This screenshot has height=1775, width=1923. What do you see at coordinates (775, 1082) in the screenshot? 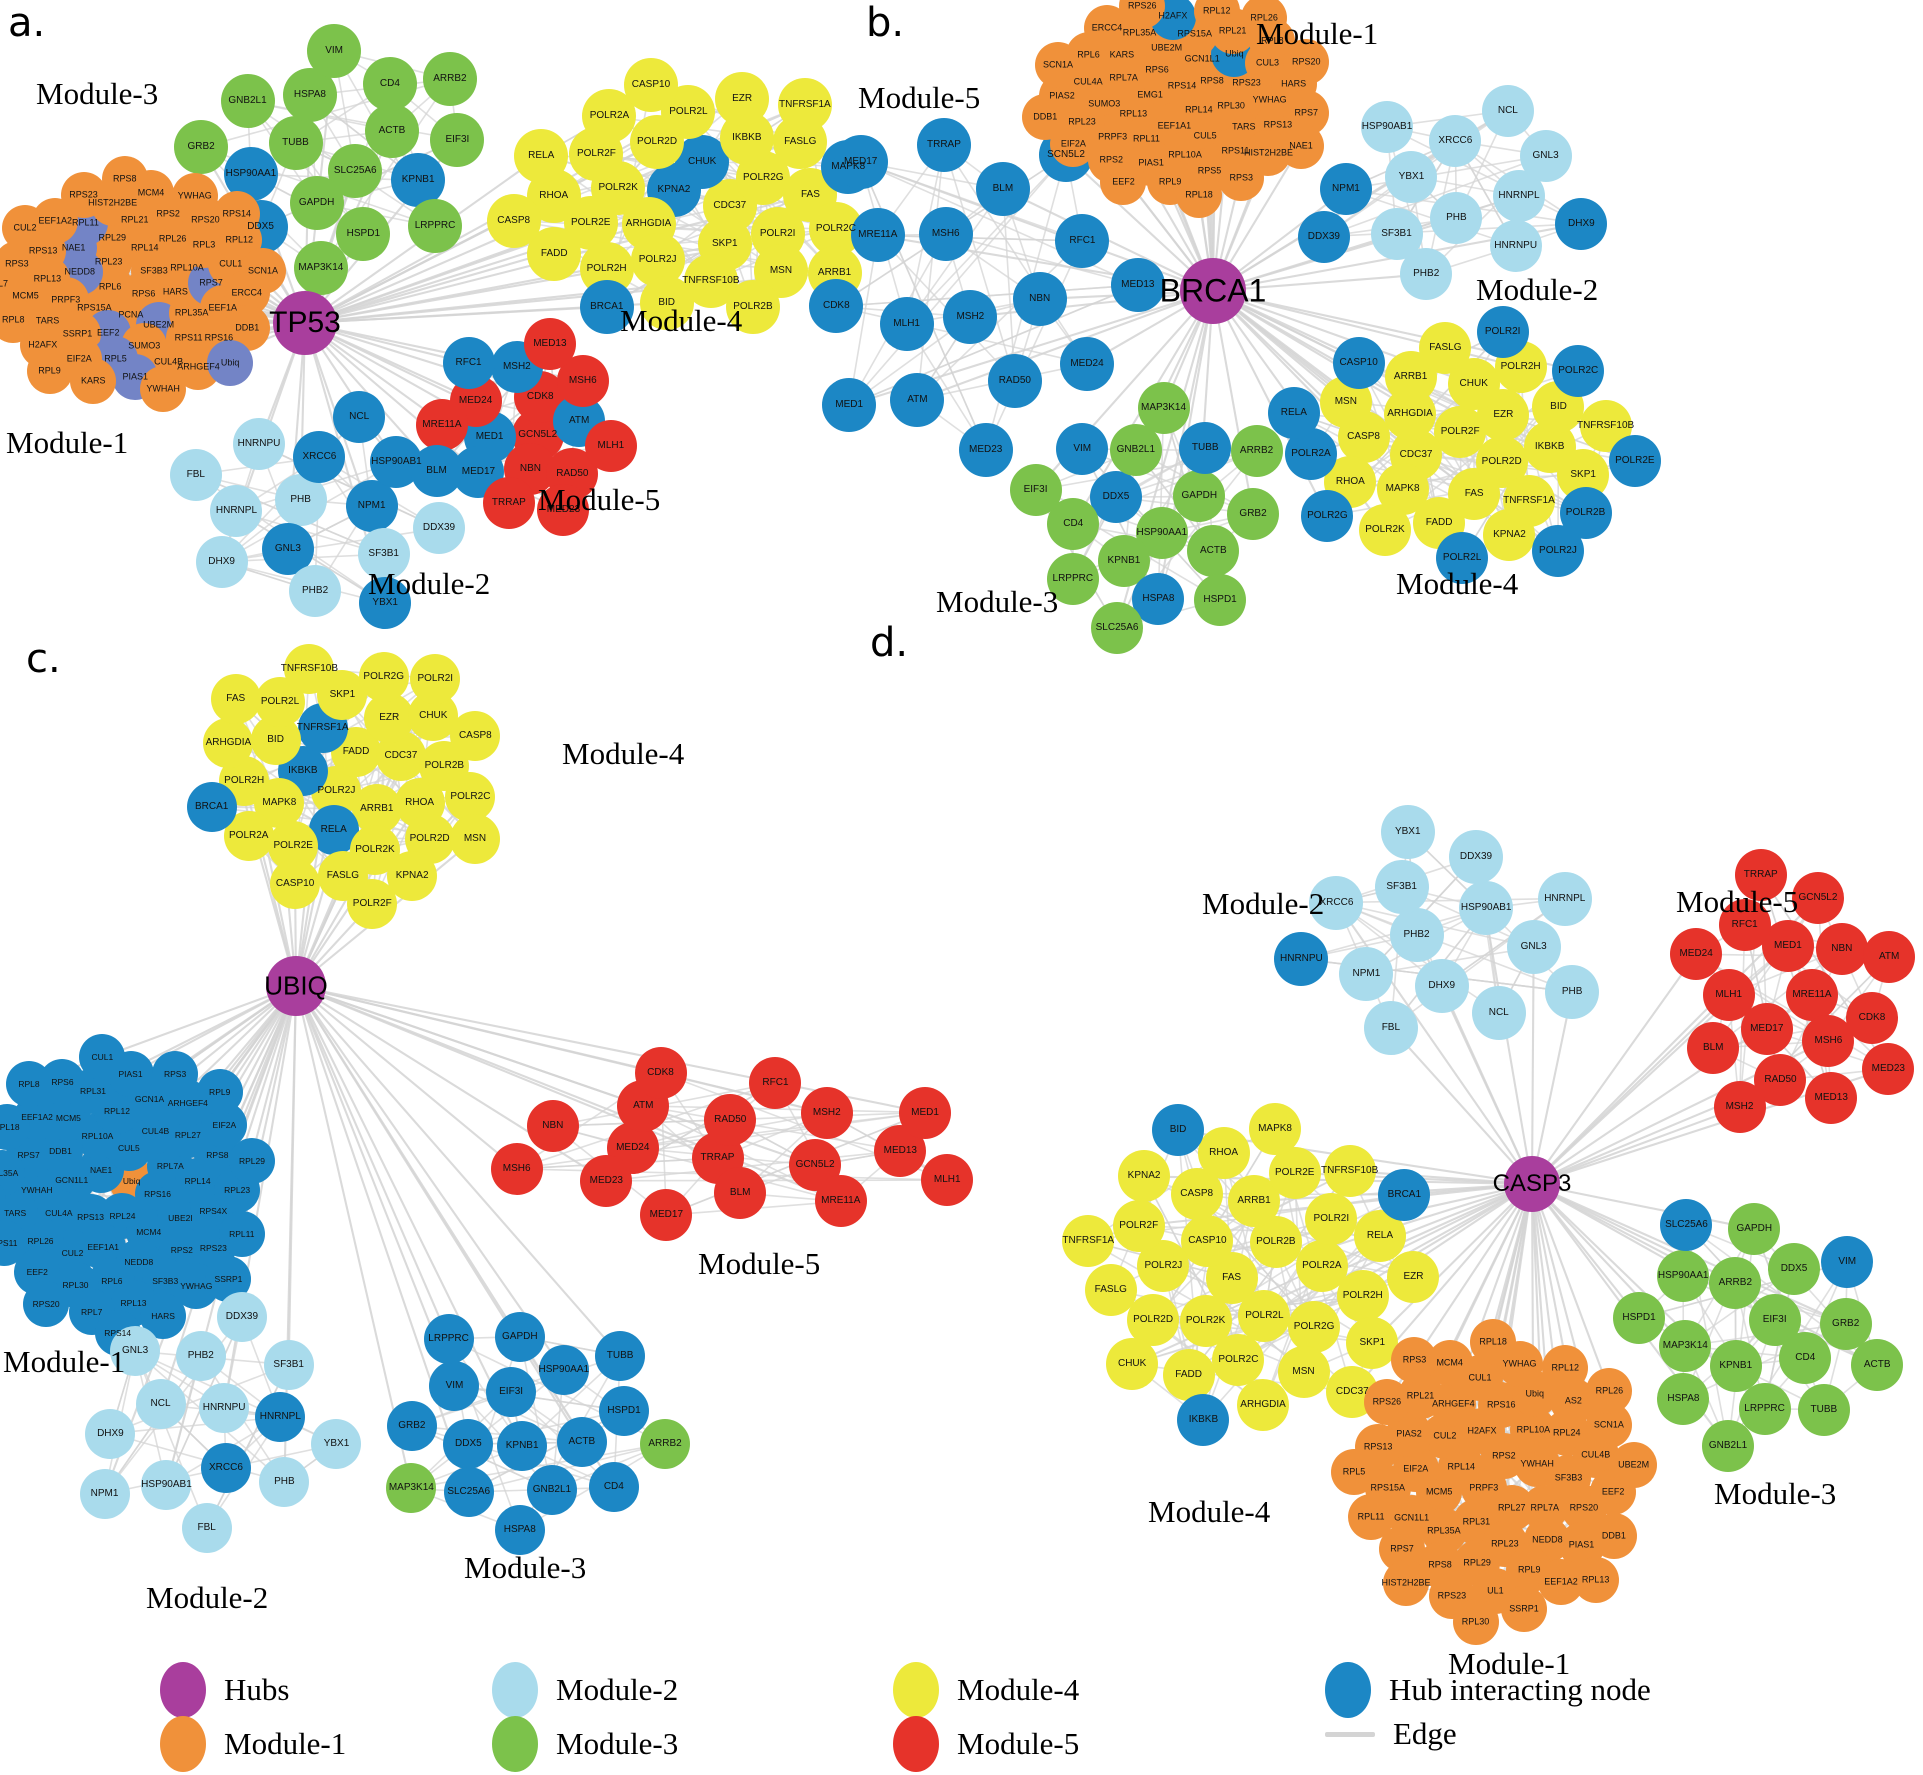
I see `node-rfc1` at bounding box center [775, 1082].